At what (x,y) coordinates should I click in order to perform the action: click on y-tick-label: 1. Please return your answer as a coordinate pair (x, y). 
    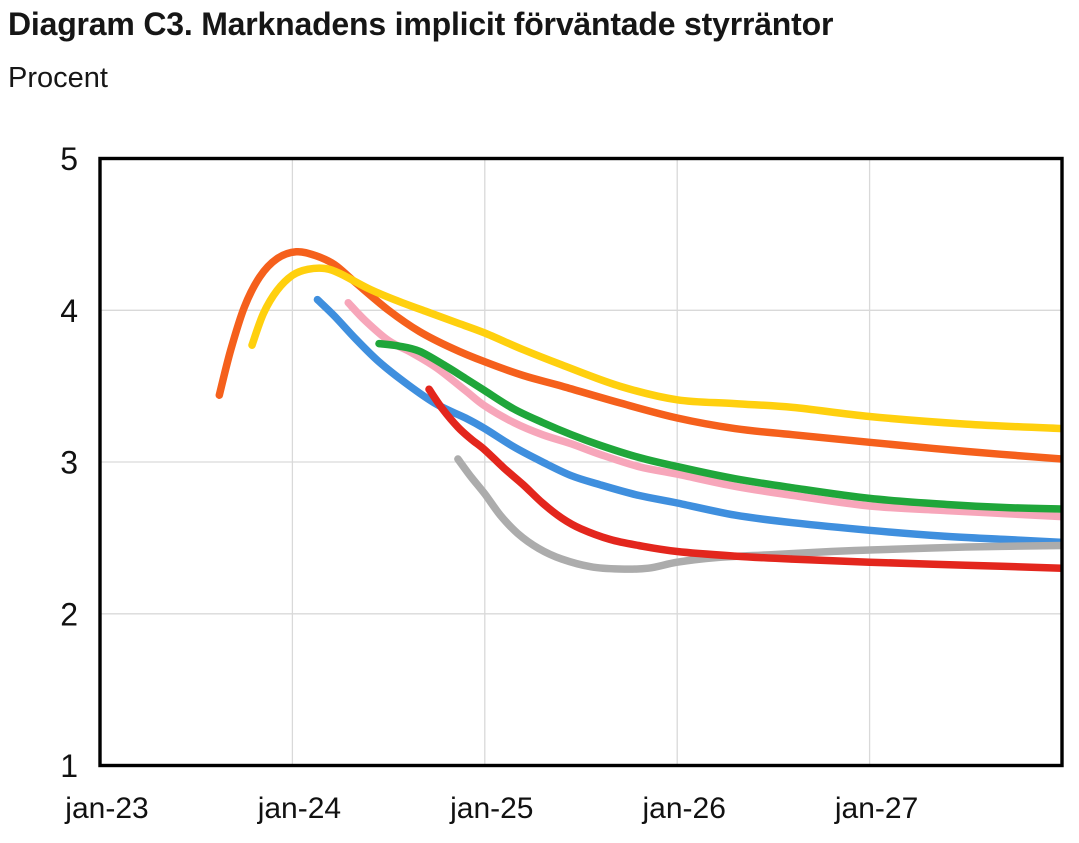
    Looking at the image, I should click on (69, 766).